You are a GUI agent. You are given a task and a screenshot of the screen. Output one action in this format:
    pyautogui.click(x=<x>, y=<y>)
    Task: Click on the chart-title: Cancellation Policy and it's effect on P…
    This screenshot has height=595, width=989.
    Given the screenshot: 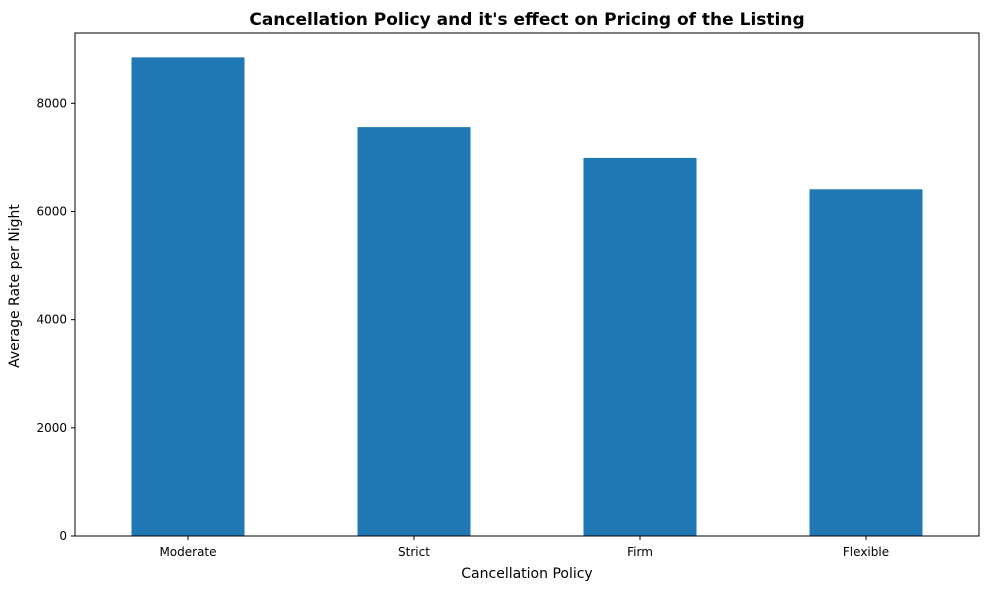 What is the action you would take?
    pyautogui.click(x=526, y=20)
    